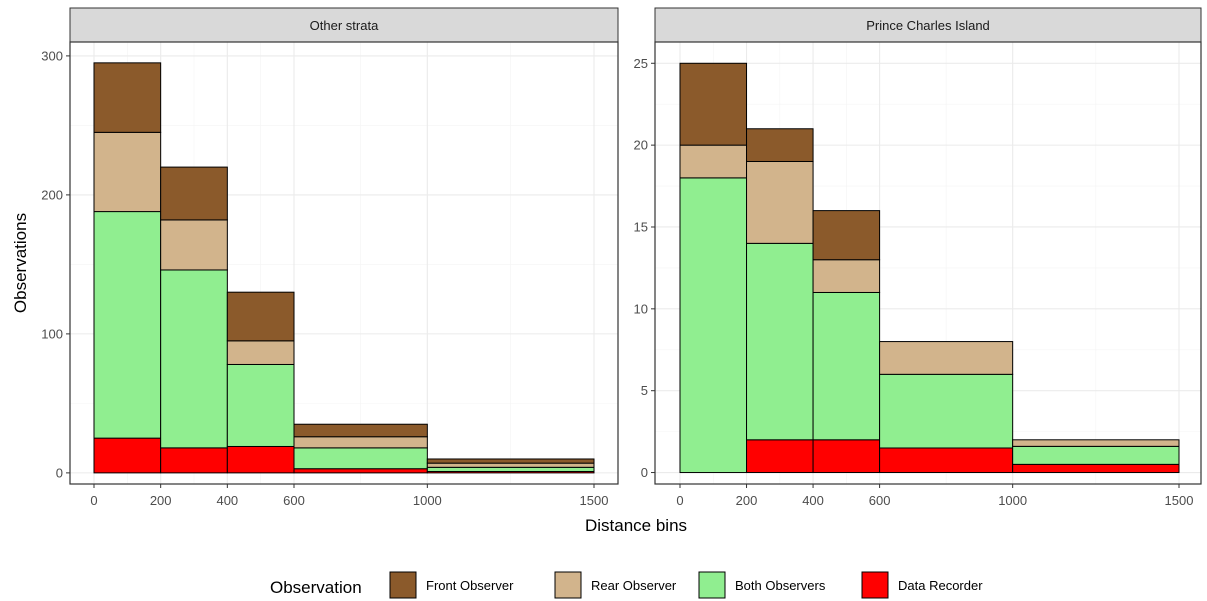  I want to click on facet-title: Other strata, so click(344, 25).